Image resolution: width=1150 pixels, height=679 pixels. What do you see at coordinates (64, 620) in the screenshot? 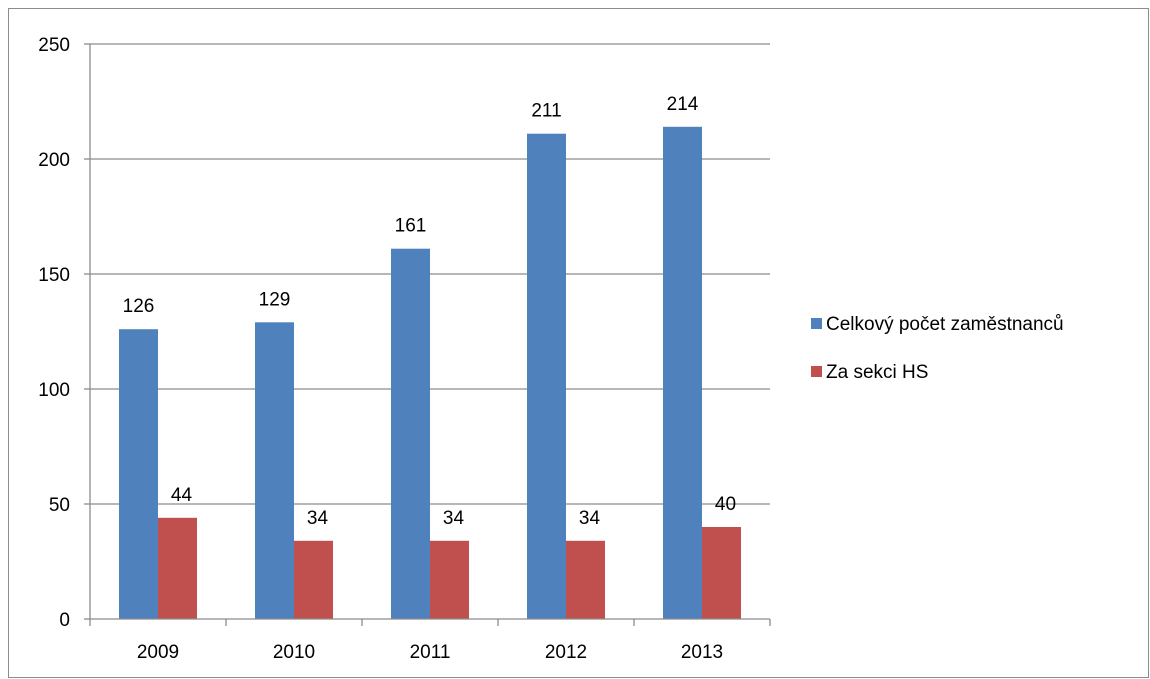
I see `y-tick-label-0: 0` at bounding box center [64, 620].